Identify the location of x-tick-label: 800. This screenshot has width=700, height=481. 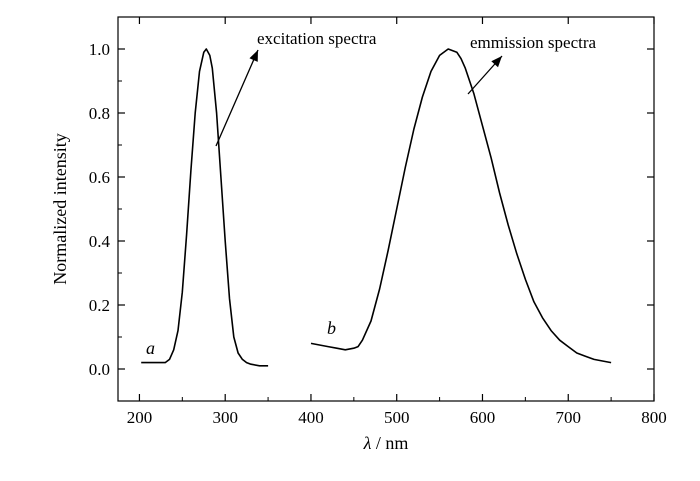
(654, 417).